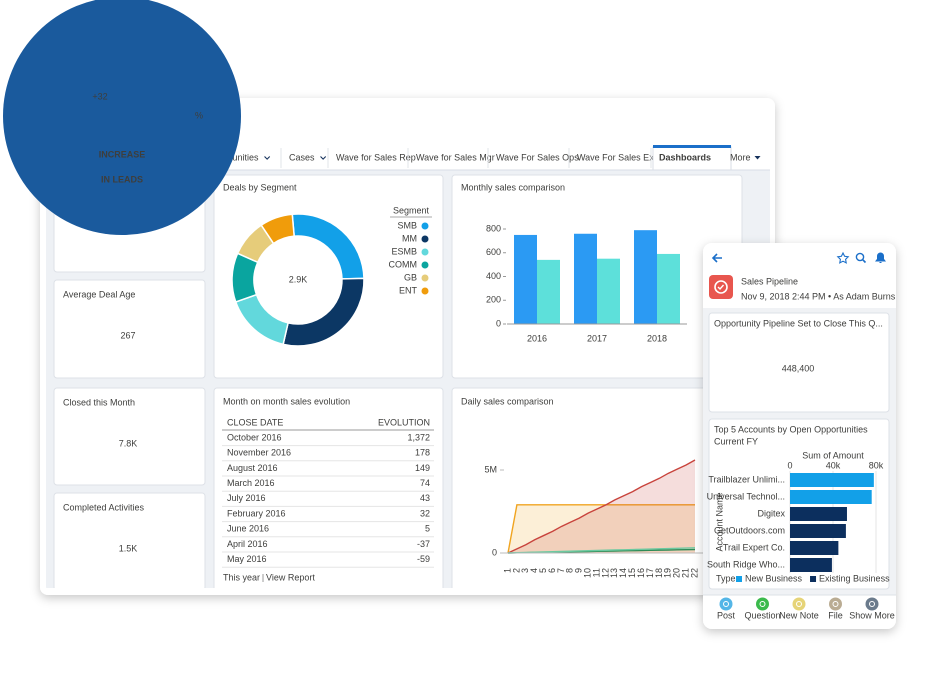  I want to click on nav-tab: Wave for Sales Mgr, so click(455, 157).